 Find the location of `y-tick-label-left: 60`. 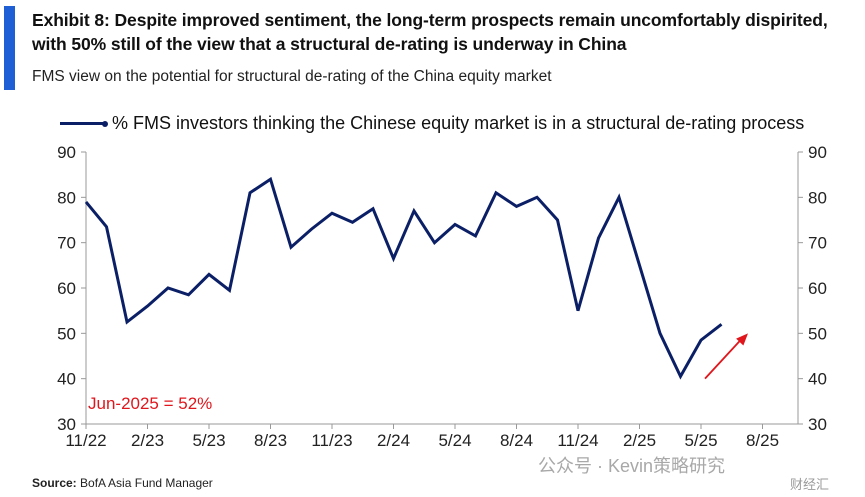

y-tick-label-left: 60 is located at coordinates (66, 288).